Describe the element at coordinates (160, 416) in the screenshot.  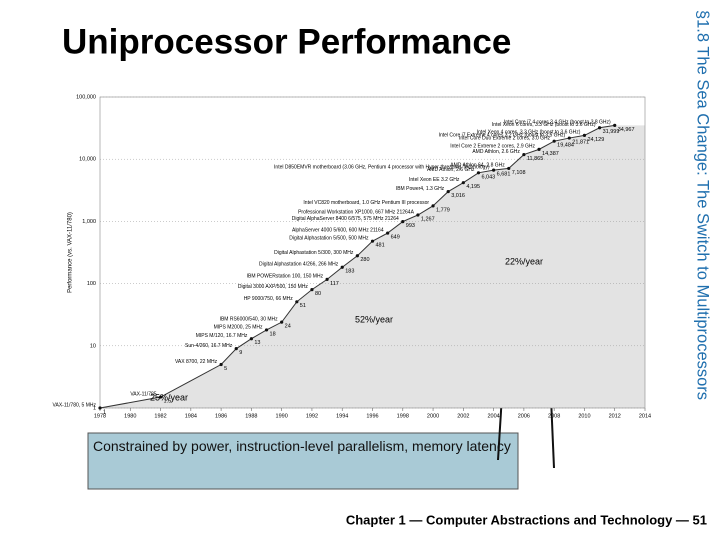
I see `x-tick-label: 1982` at that location.